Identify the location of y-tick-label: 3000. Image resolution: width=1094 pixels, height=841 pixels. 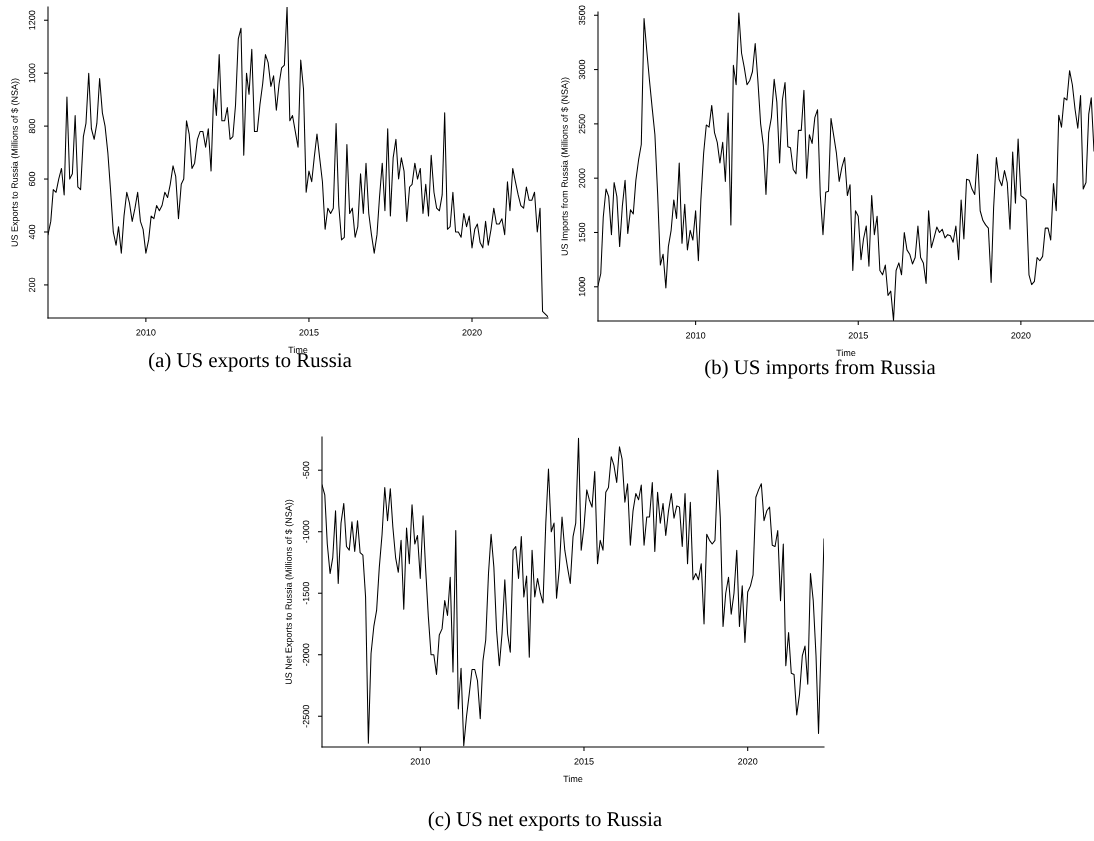
(582, 69).